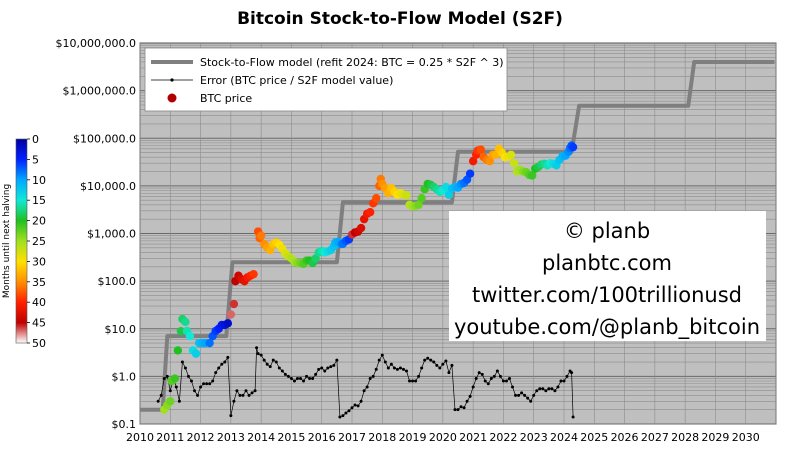  I want to click on x-tick-label: 2017, so click(352, 437).